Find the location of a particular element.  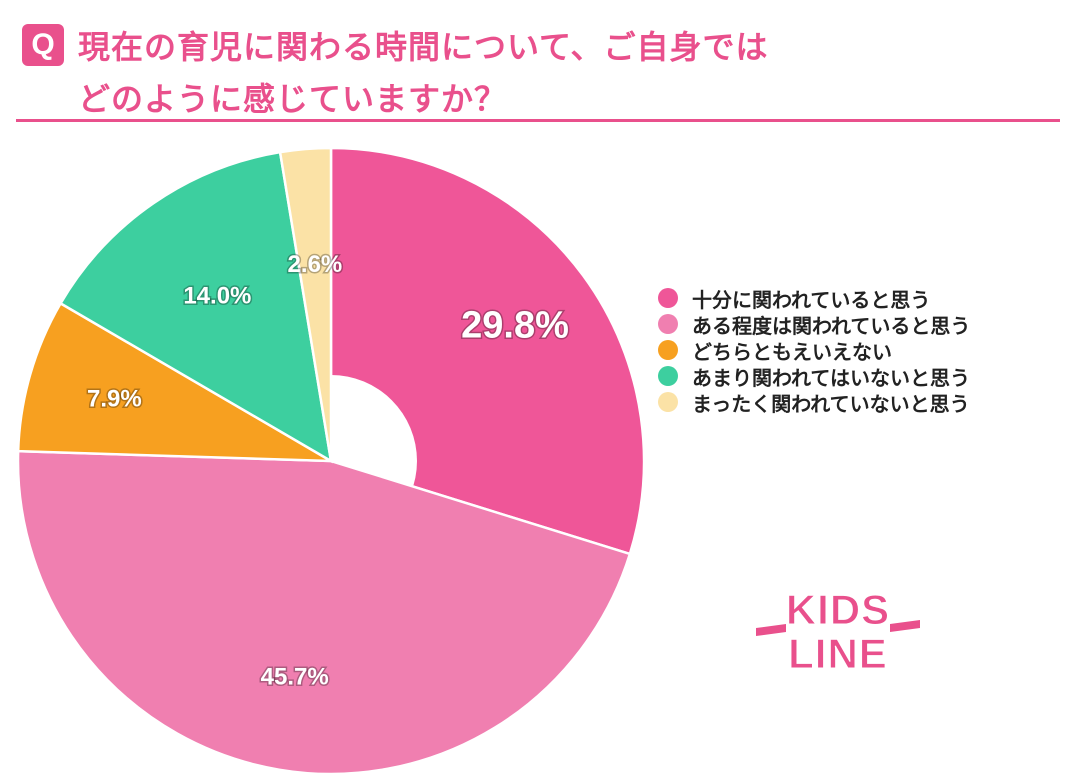

logo-text-kids: KIDS is located at coordinates (838, 609).